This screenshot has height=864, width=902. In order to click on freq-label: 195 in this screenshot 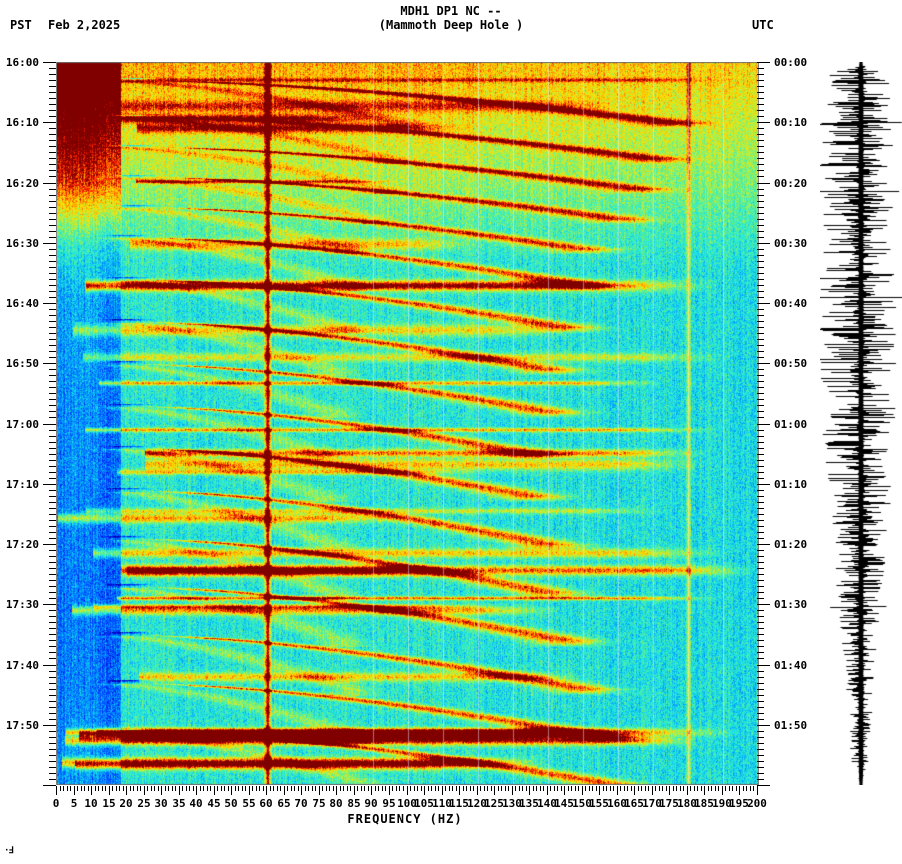, I will do `click(739, 803)`.